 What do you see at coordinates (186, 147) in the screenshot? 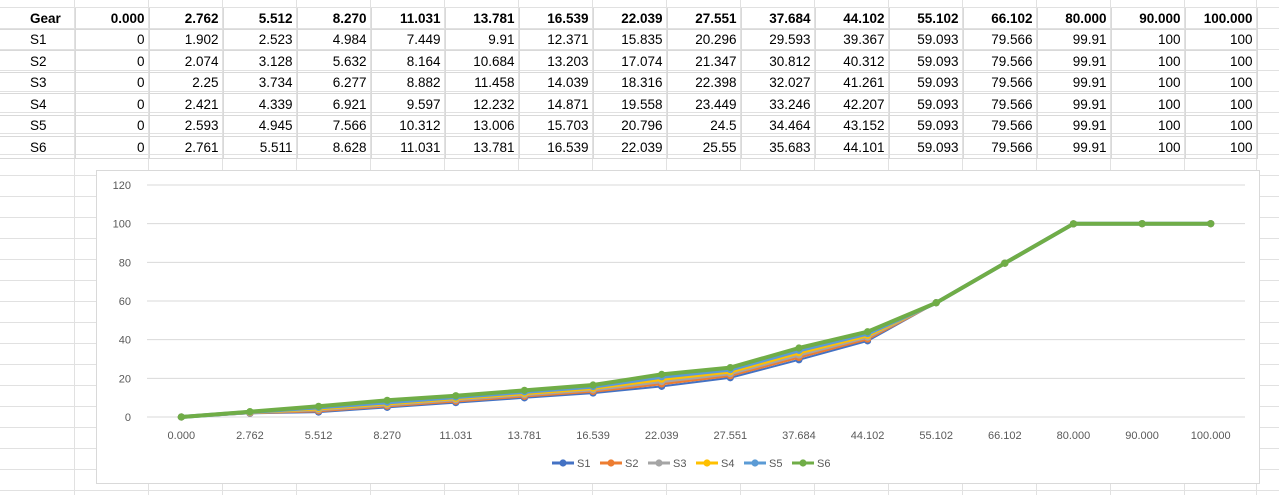
I see `table-cell: 2.761` at bounding box center [186, 147].